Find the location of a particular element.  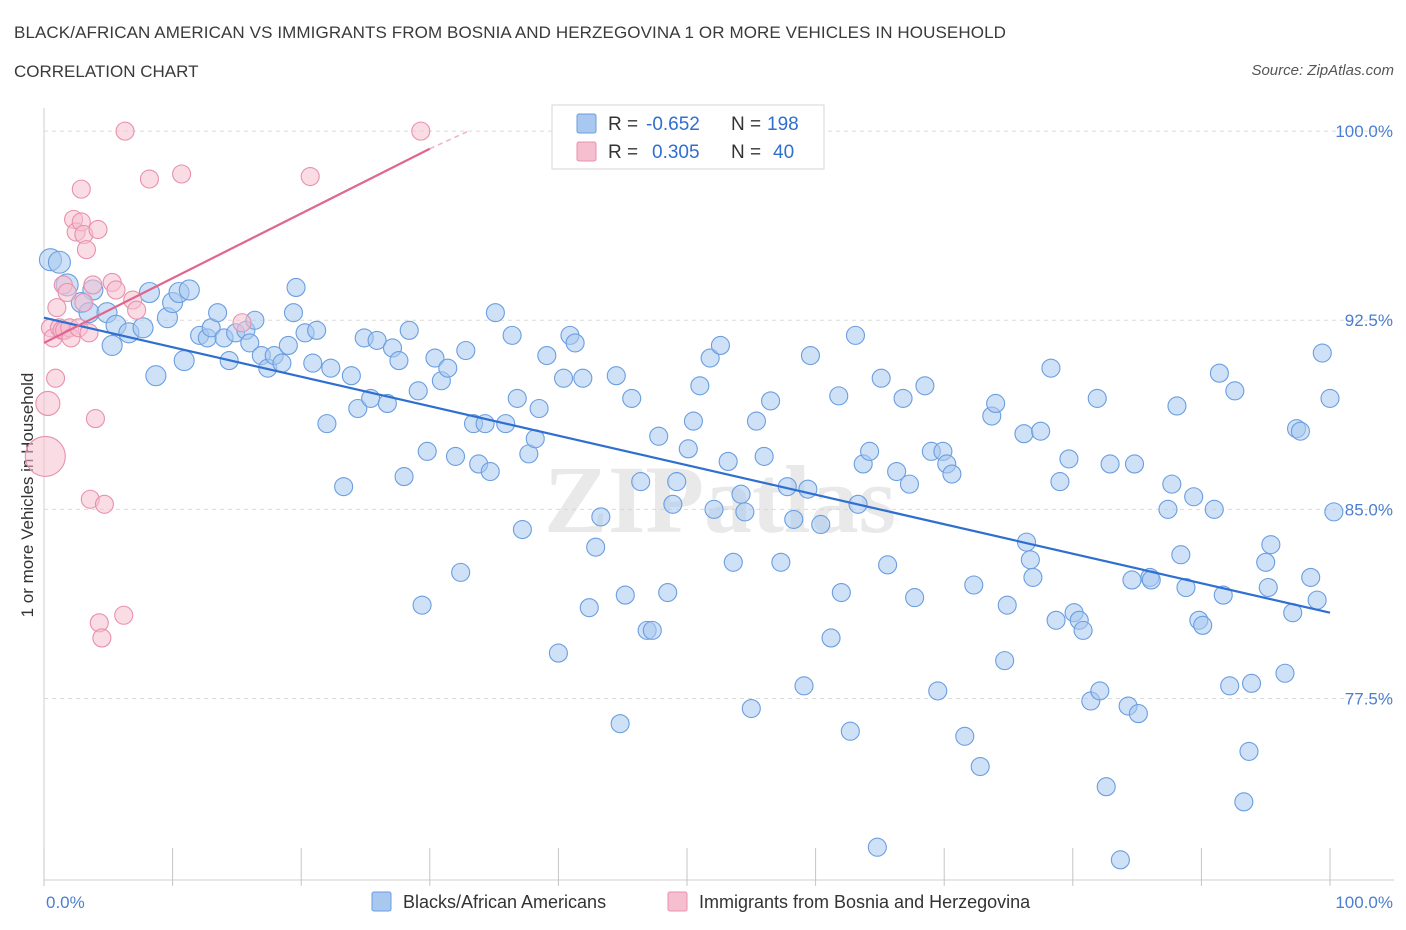

y-tick-label: 100.0% is located at coordinates (1364, 131).